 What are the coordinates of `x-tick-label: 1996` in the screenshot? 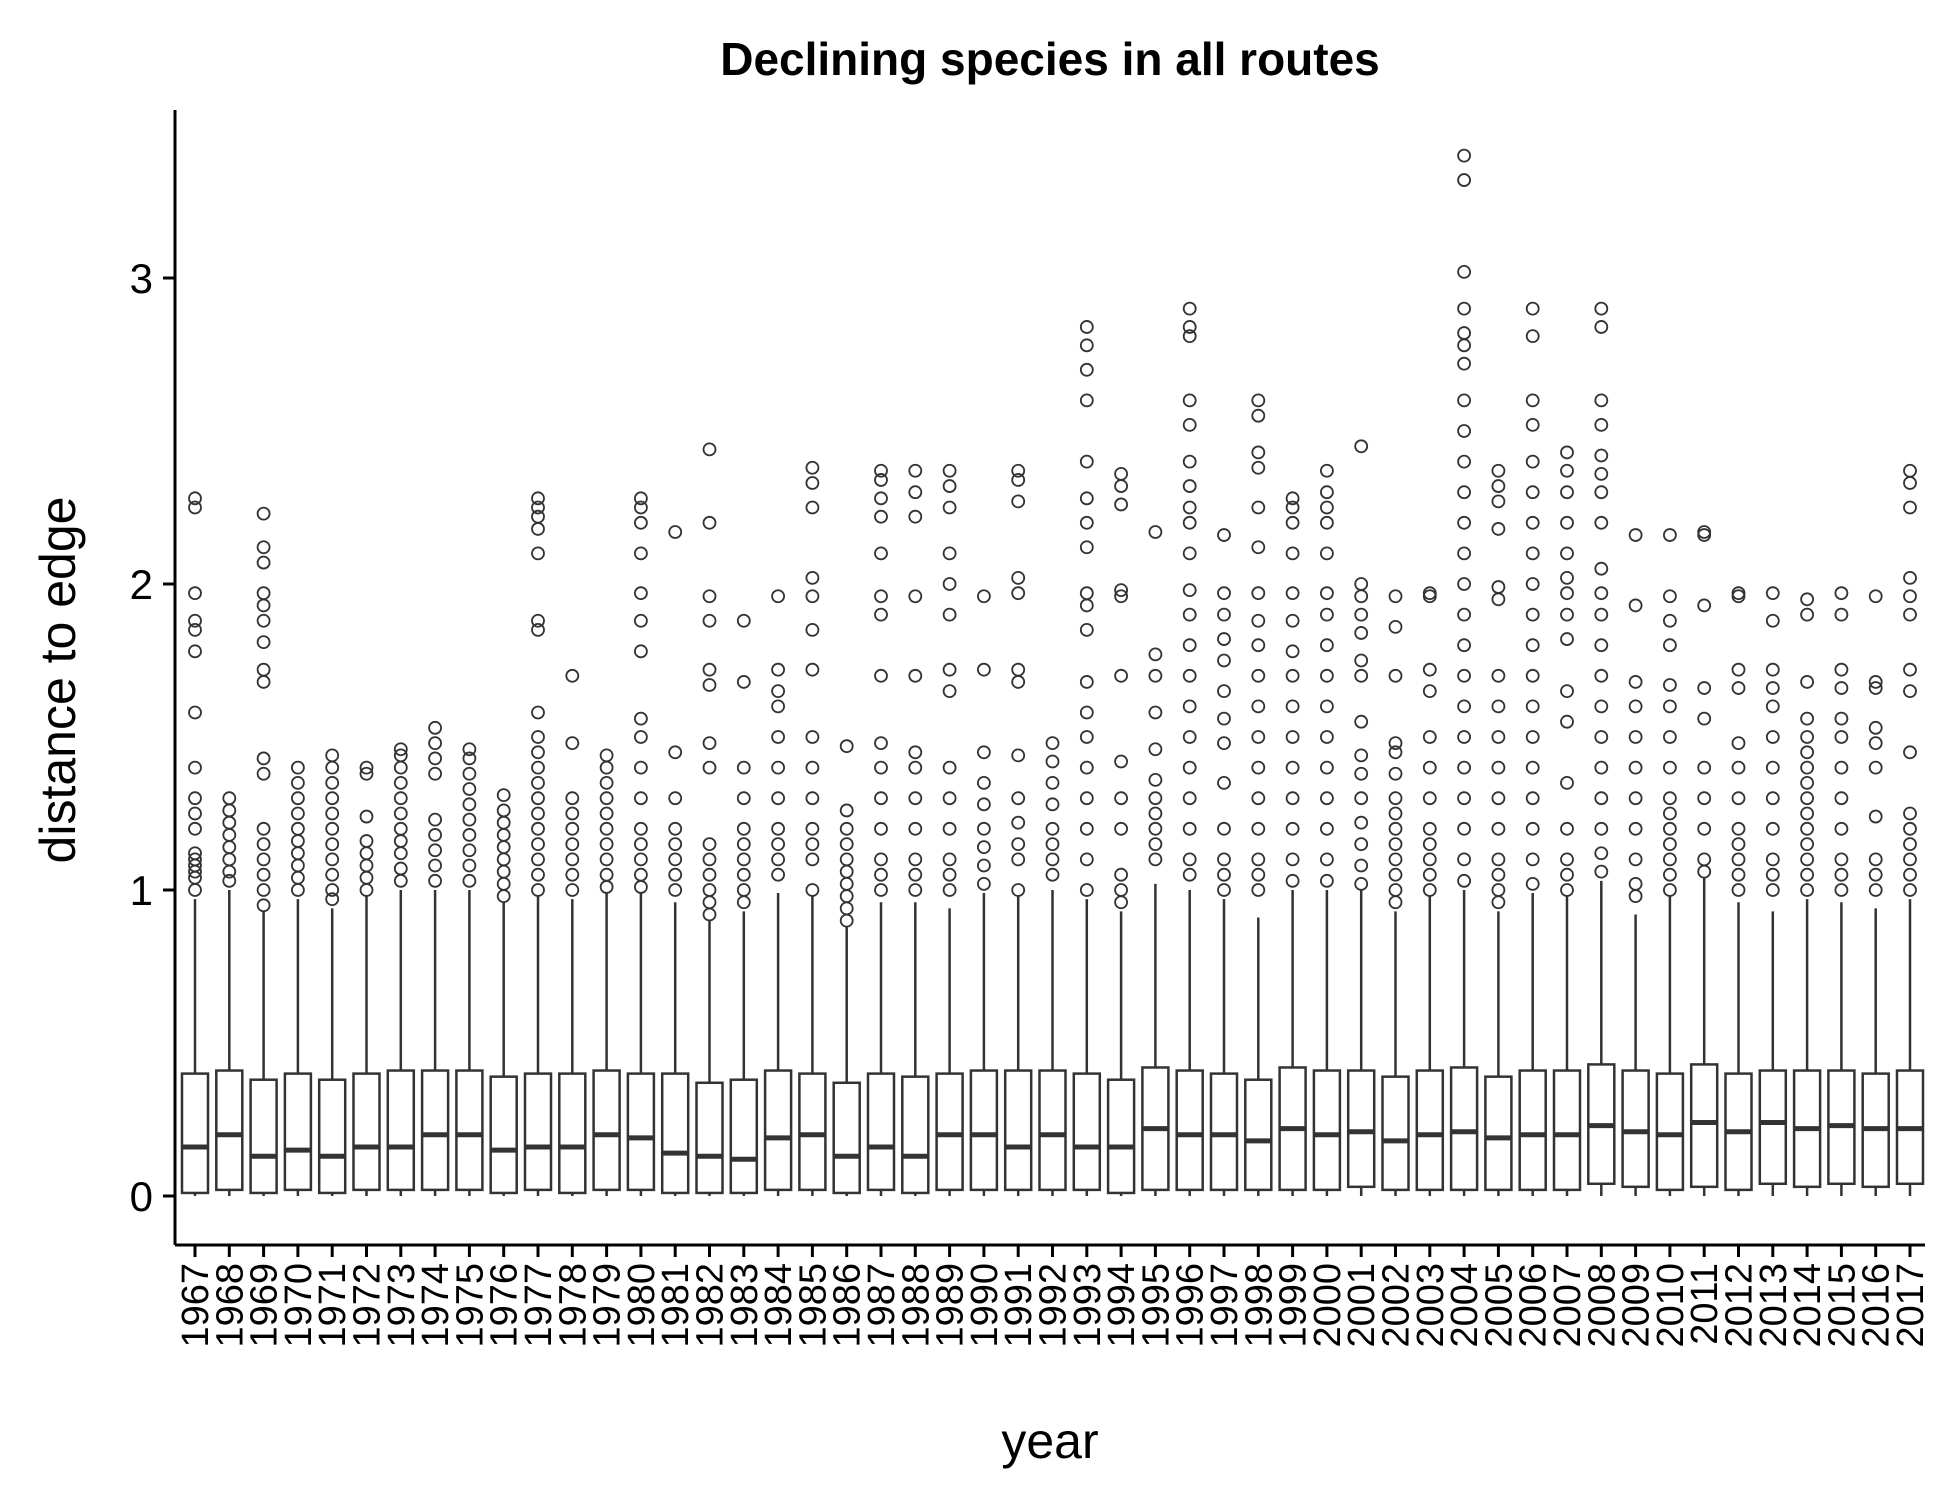 It's located at (1191, 1305).